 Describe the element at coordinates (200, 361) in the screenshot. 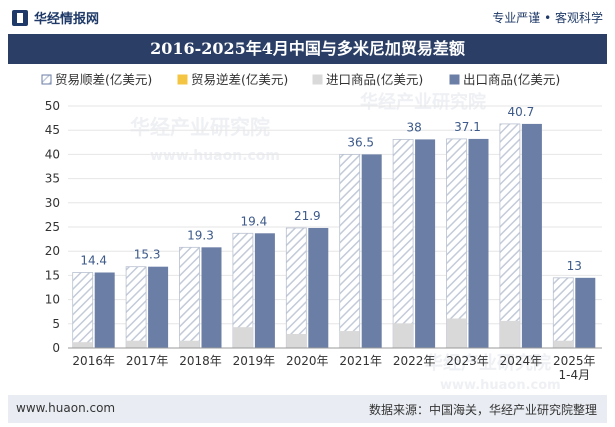

I see `x-tick-label-2: 2018年` at that location.